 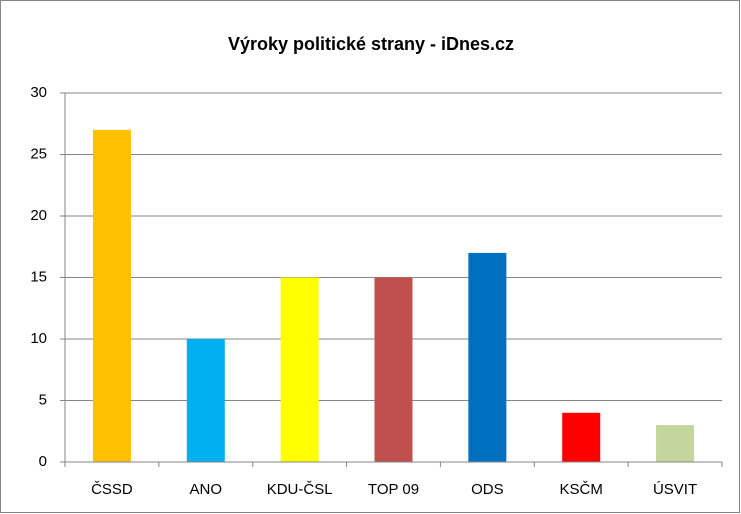 What do you see at coordinates (300, 489) in the screenshot?
I see `x-tick-label: KDU-ČSL` at bounding box center [300, 489].